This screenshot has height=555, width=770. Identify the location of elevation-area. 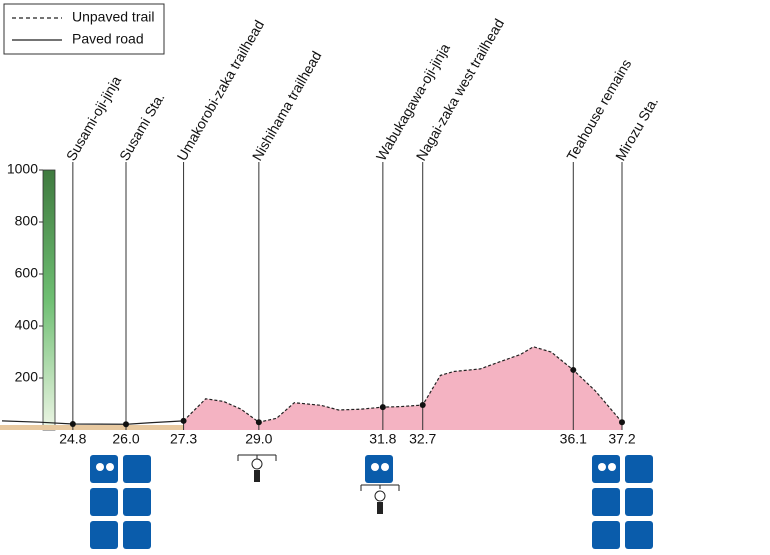
(403, 388).